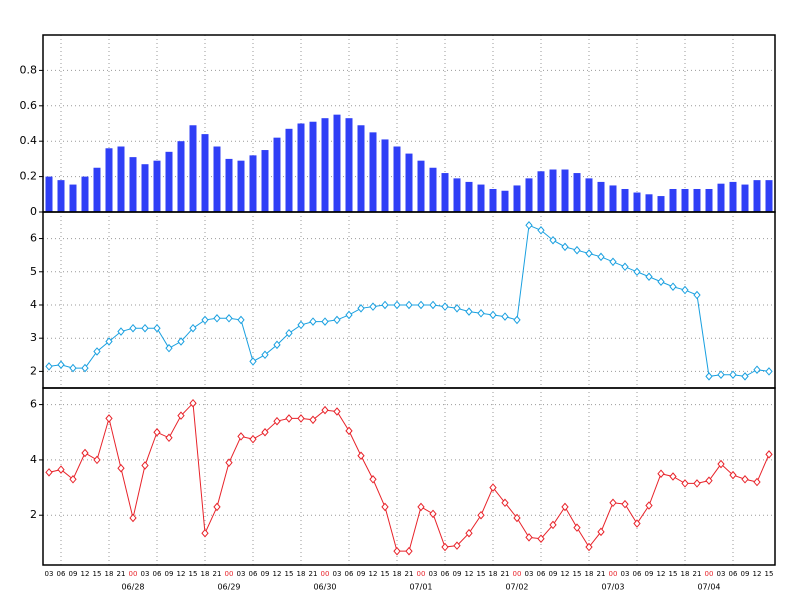 The image size is (800, 600). I want to click on y-tick-label: 0.6, so click(29, 105).